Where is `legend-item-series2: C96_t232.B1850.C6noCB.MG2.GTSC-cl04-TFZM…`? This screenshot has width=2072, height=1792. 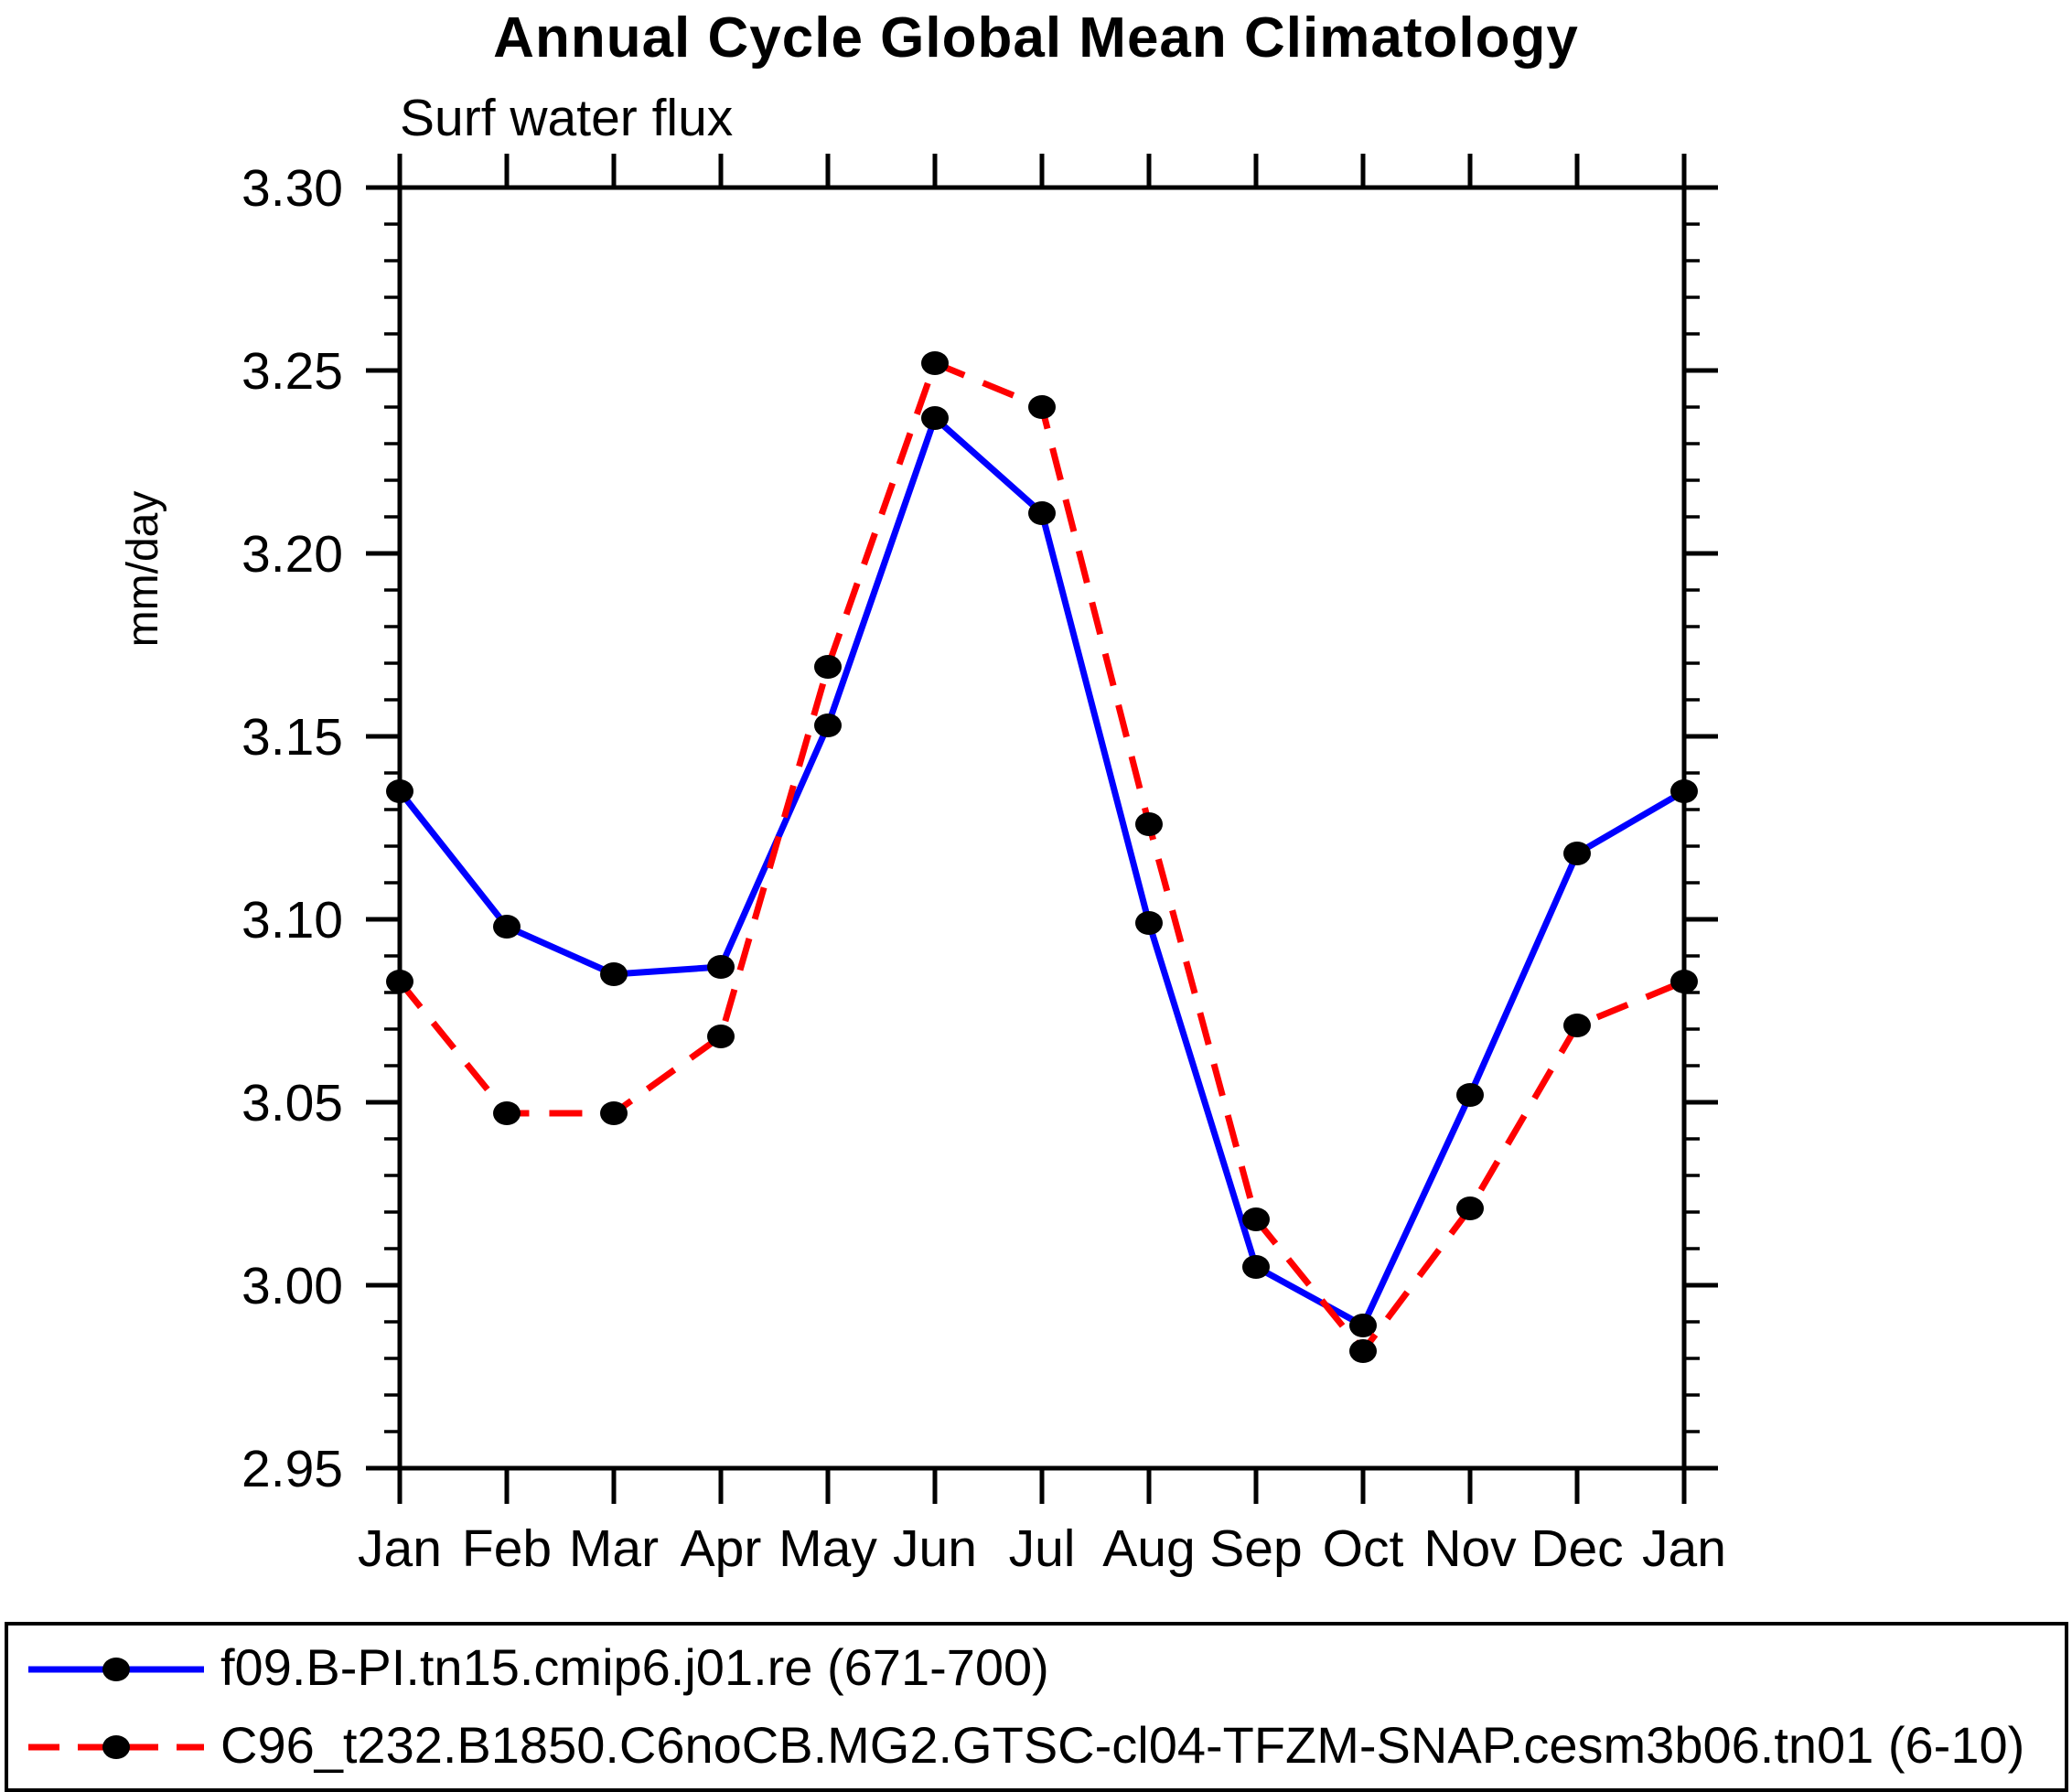
legend-item-series2: C96_t232.B1850.C6noCB.MG2.GTSC-cl04-TFZM… is located at coordinates (1036, 1747).